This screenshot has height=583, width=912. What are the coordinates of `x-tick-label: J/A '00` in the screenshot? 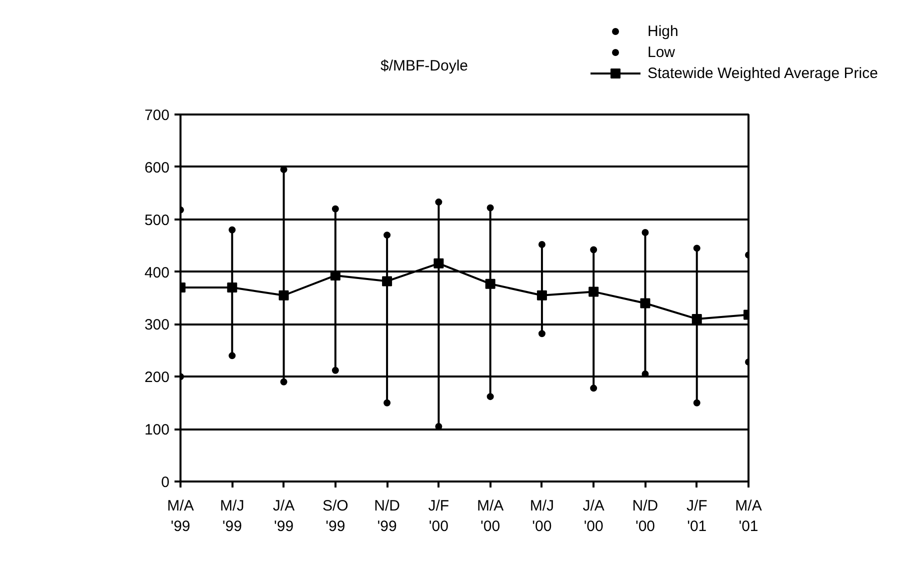 It's located at (593, 516).